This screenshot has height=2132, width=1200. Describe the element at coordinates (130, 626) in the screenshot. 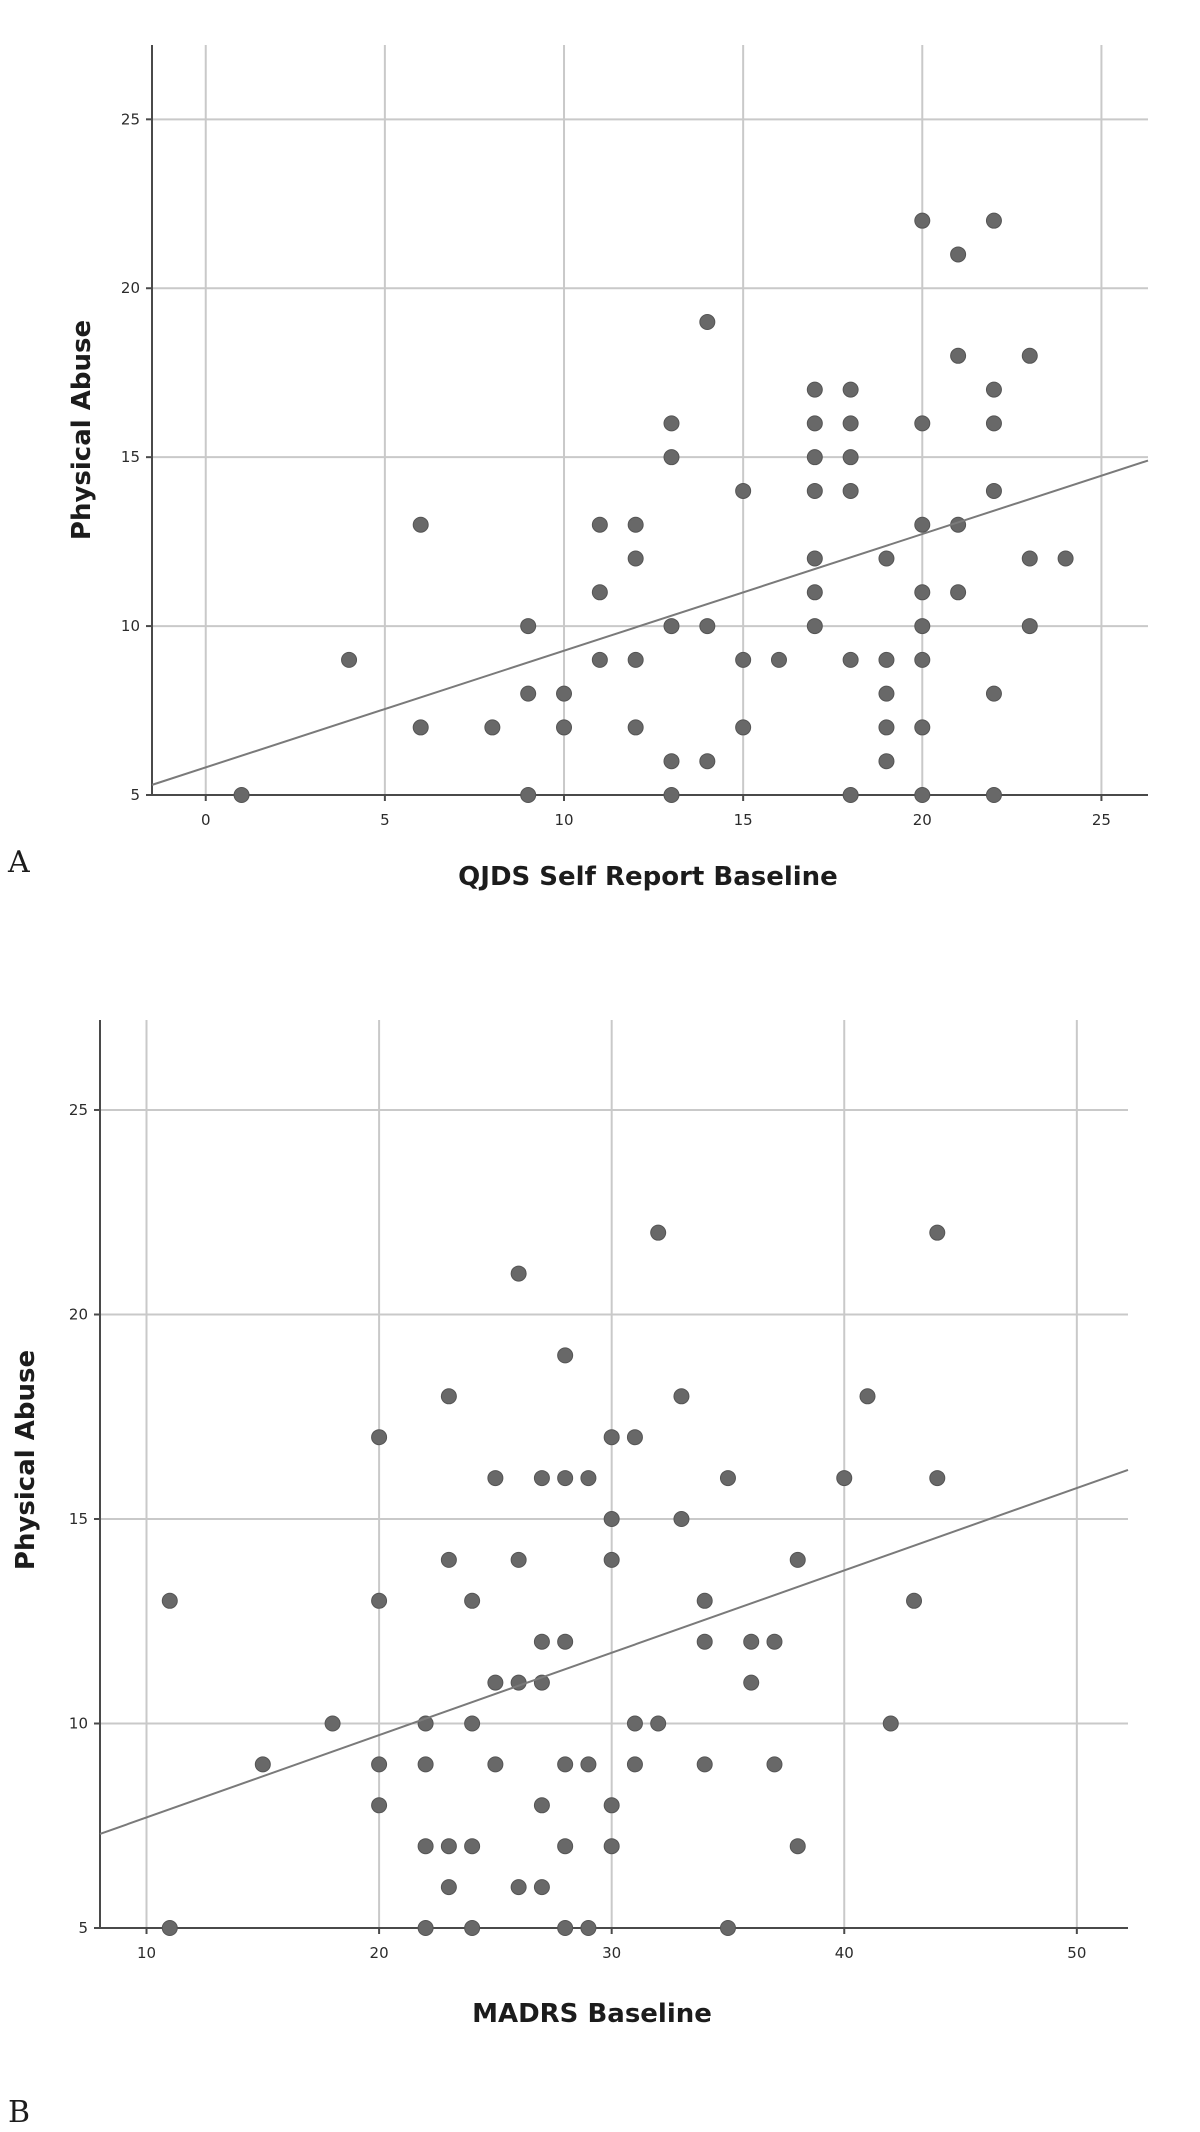

I see `y-tick-label: 10` at that location.